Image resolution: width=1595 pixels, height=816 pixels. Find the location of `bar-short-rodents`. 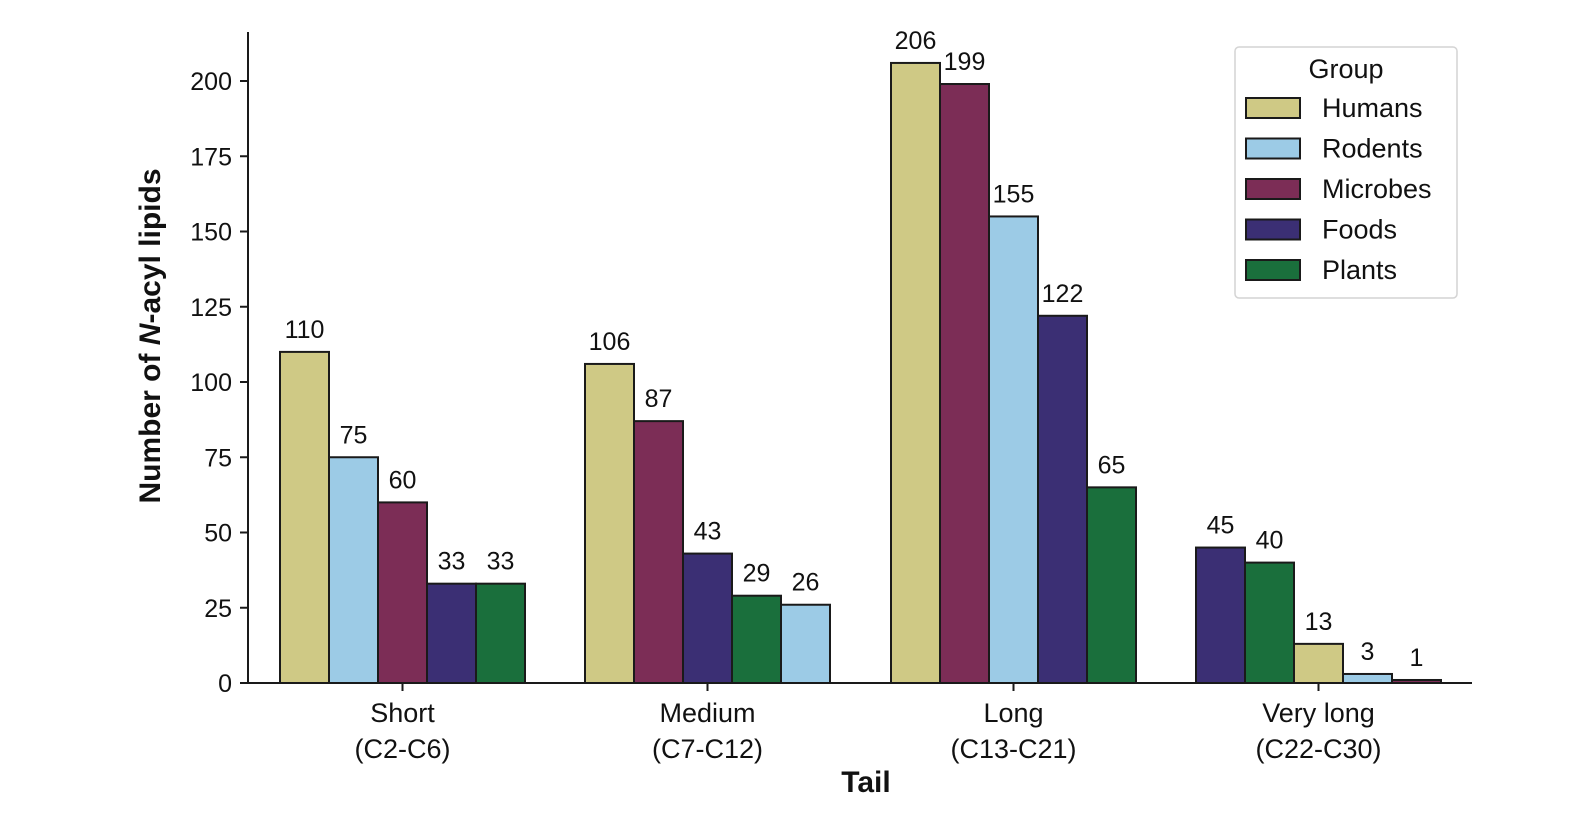

bar-short-rodents is located at coordinates (353, 570).